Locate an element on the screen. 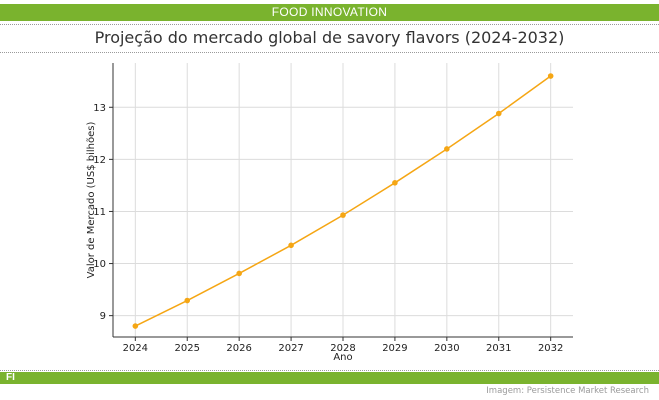  data-point-2032 is located at coordinates (550, 76).